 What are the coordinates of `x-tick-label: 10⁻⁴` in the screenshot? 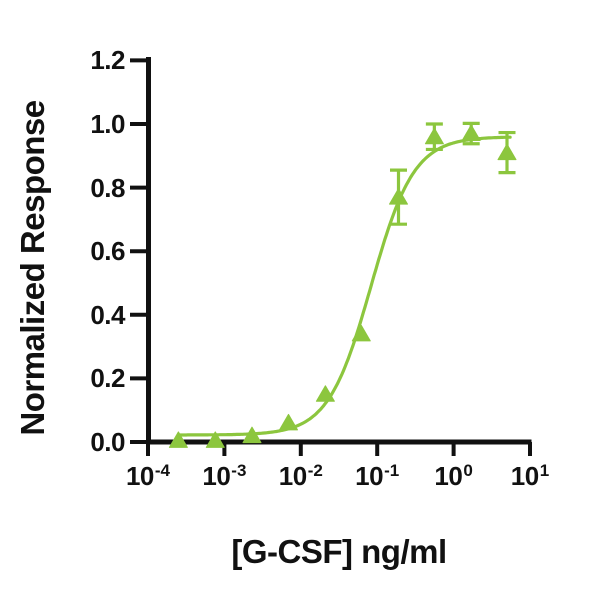 It's located at (148, 476).